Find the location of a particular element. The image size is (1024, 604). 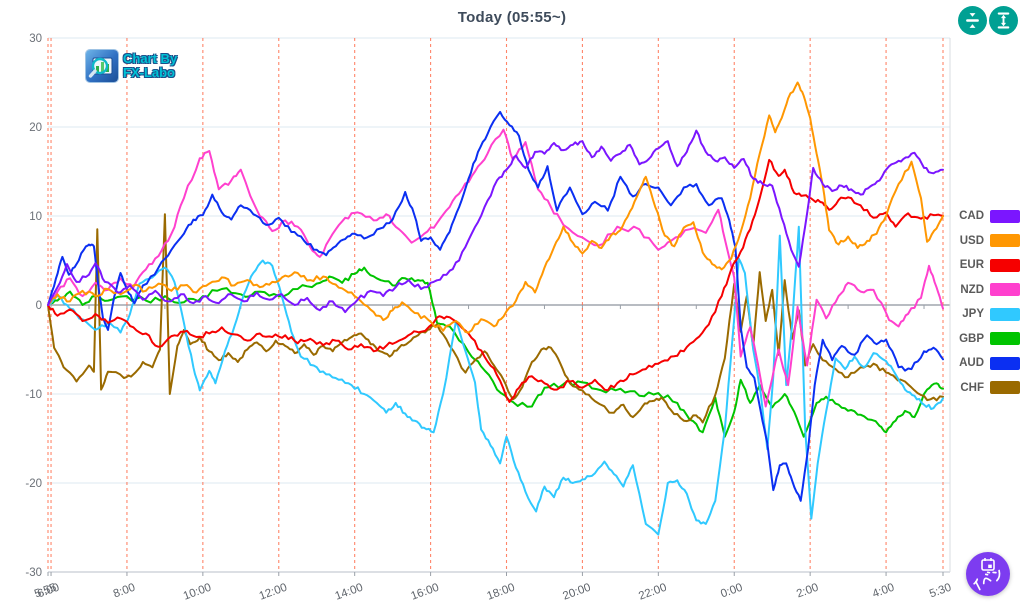

logo-text: Chart By FX-Labo is located at coordinates (150, 66).